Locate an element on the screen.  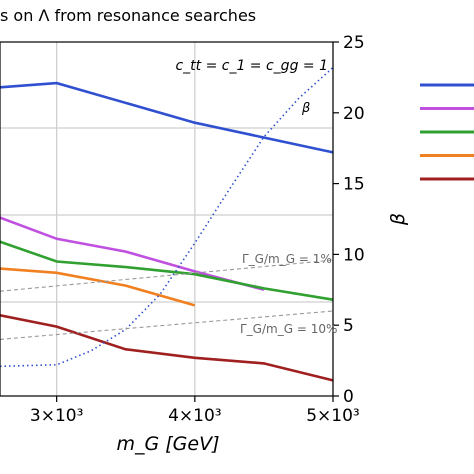
coupling-annotation: c_tt = c_1 = c_gg = 1 is located at coordinates (251, 66).